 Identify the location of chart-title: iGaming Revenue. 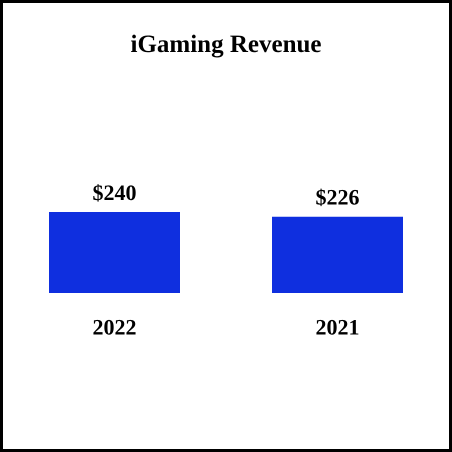
(226, 45).